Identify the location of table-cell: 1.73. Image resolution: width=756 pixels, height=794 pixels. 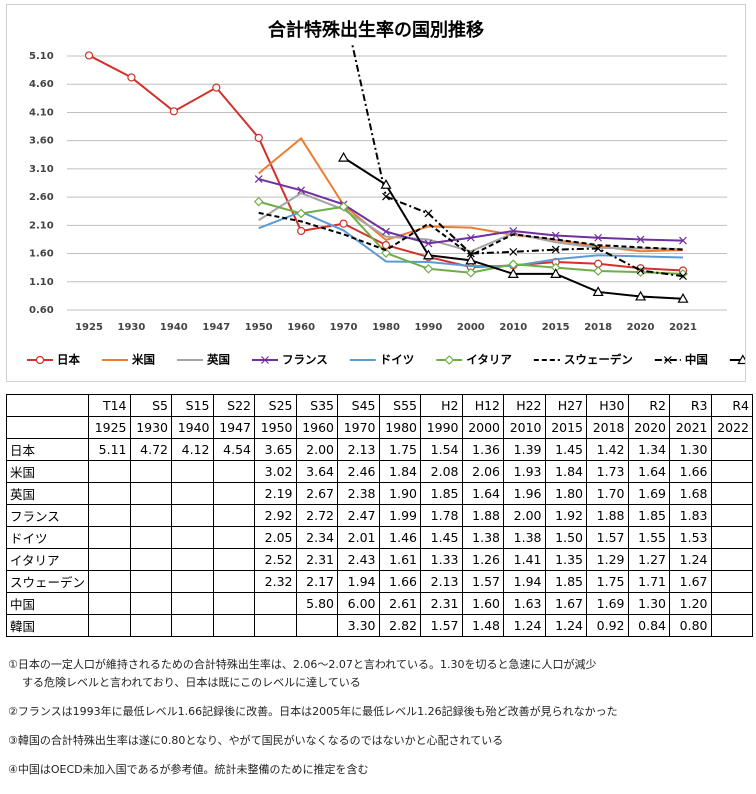
(607, 471).